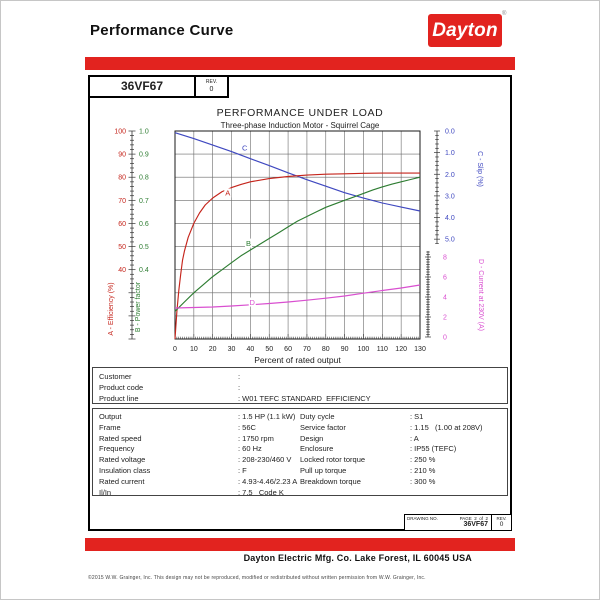 This screenshot has height=600, width=600. What do you see at coordinates (191, 492) in the screenshot?
I see `table-row: Il/In: 7.5 Code K` at bounding box center [191, 492].